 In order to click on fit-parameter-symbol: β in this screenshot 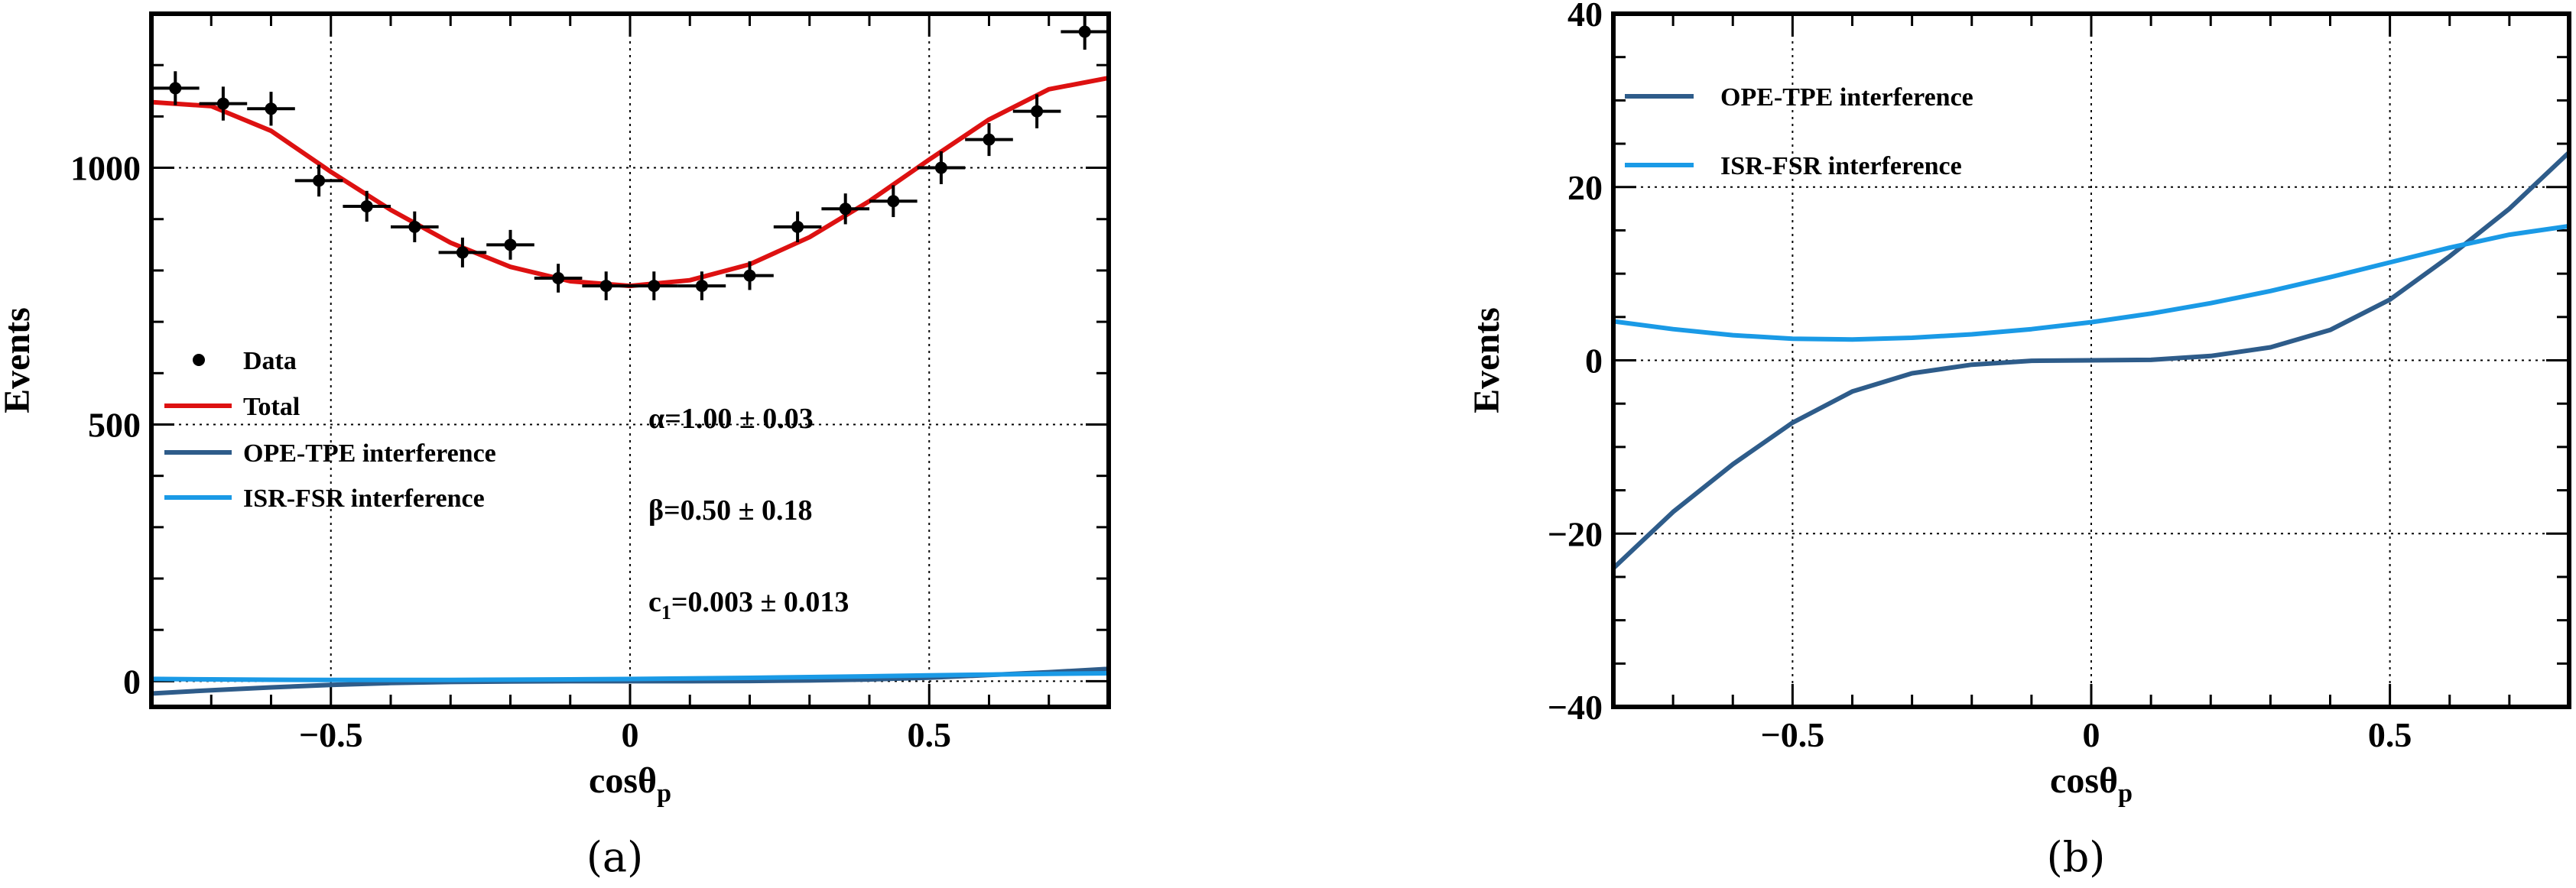, I will do `click(656, 511)`.